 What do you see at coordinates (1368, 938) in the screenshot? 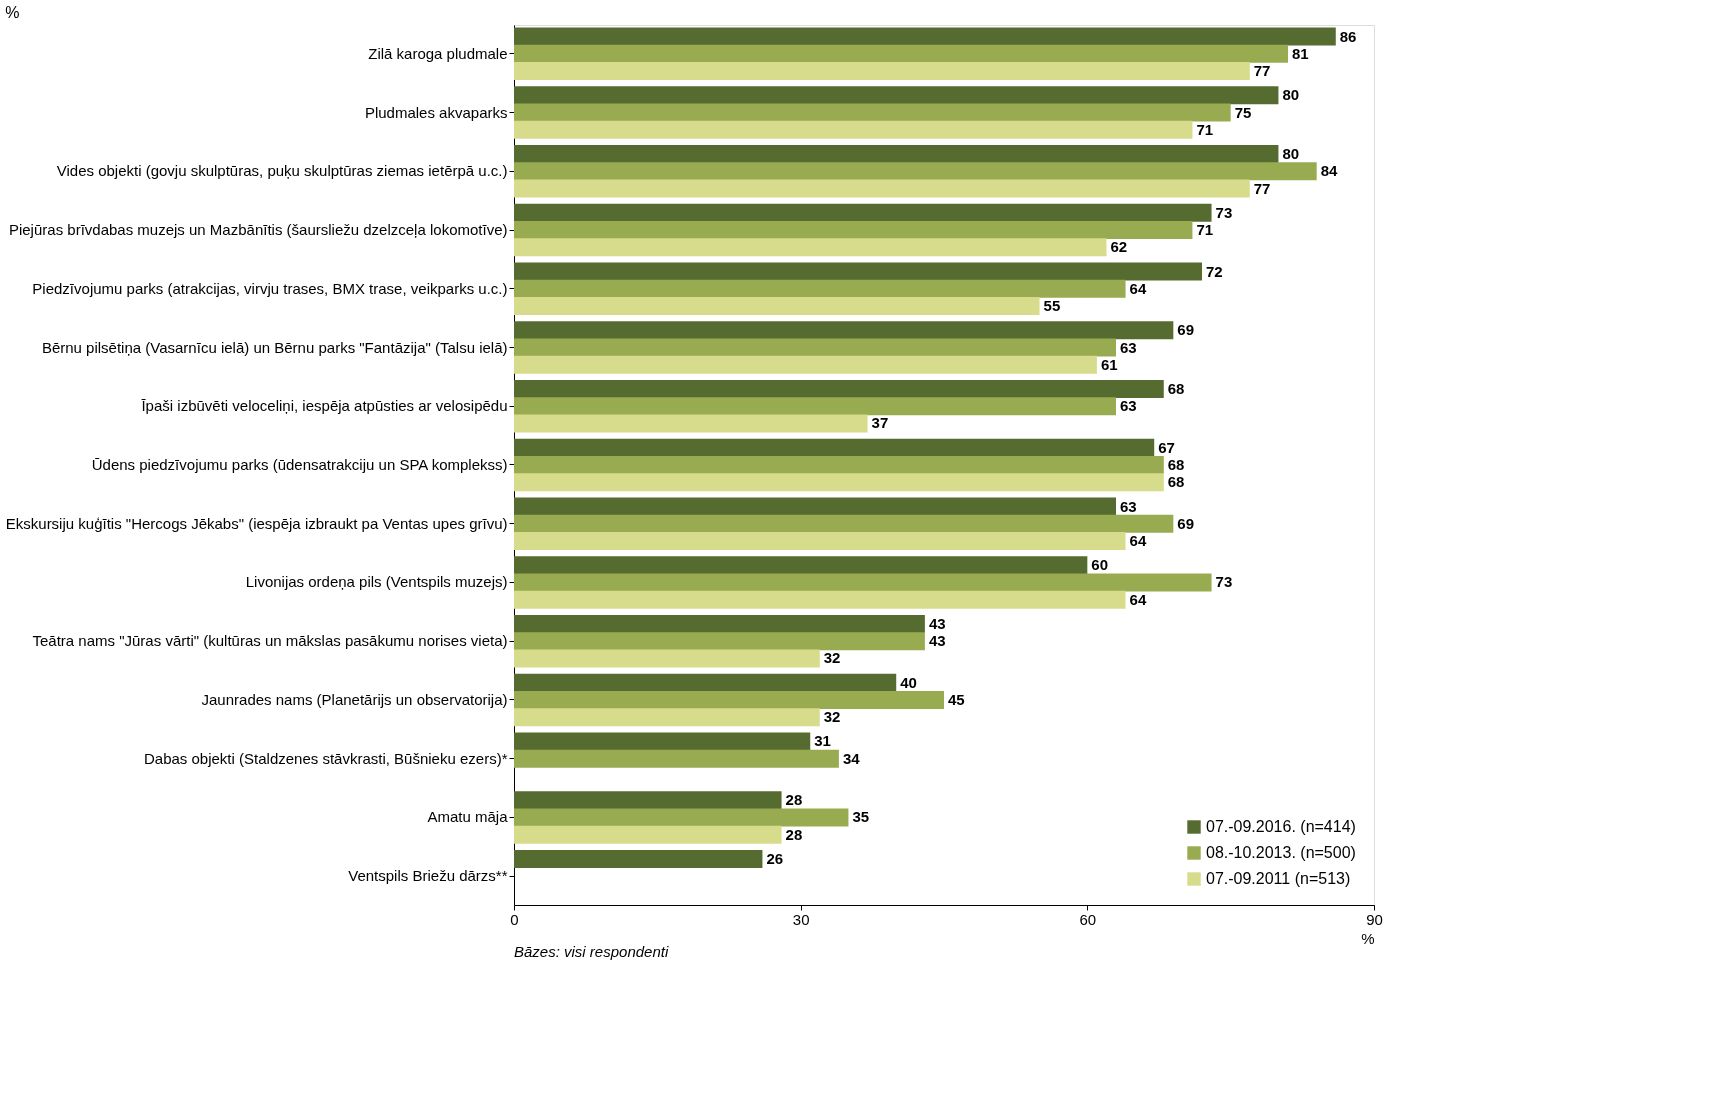
I see `x-axis-title: %` at bounding box center [1368, 938].